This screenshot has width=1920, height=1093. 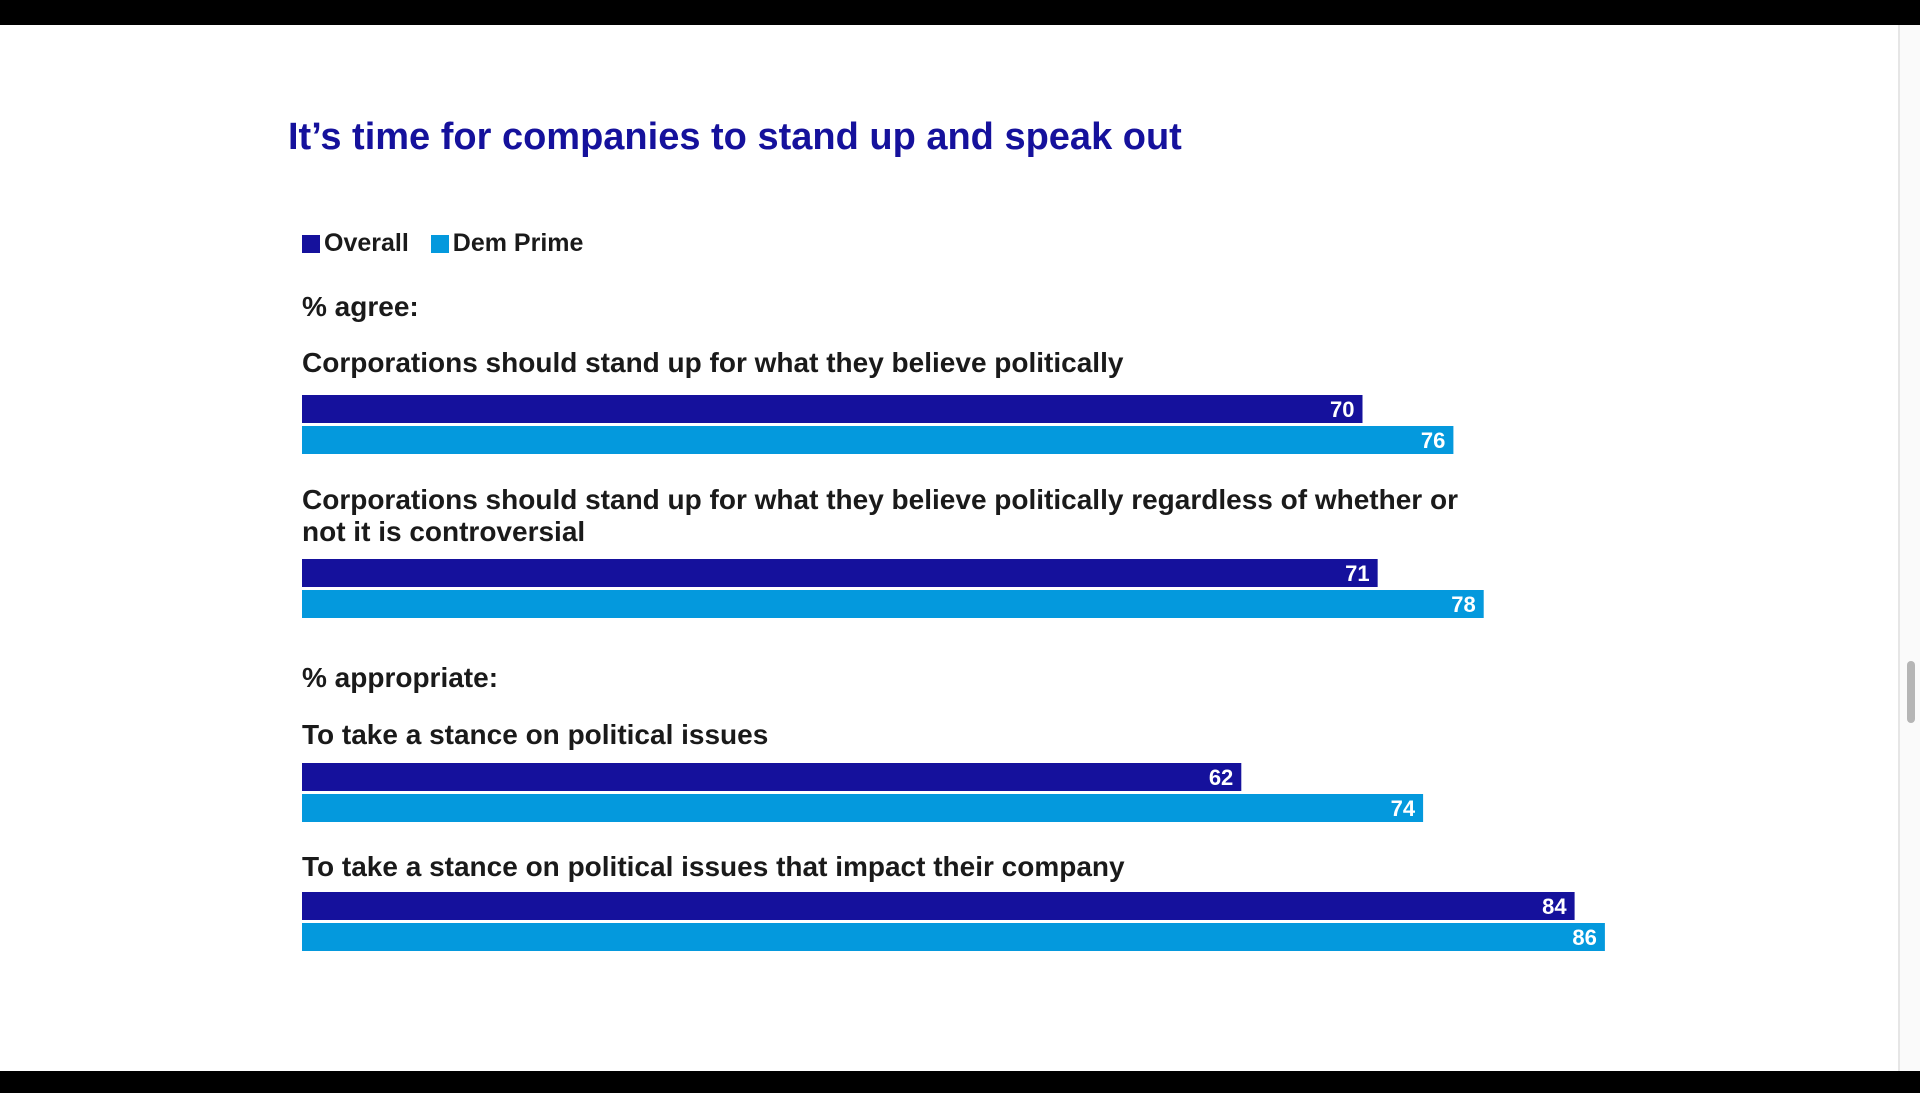 I want to click on legend-label-dem-prime: Dem Prime, so click(x=518, y=243).